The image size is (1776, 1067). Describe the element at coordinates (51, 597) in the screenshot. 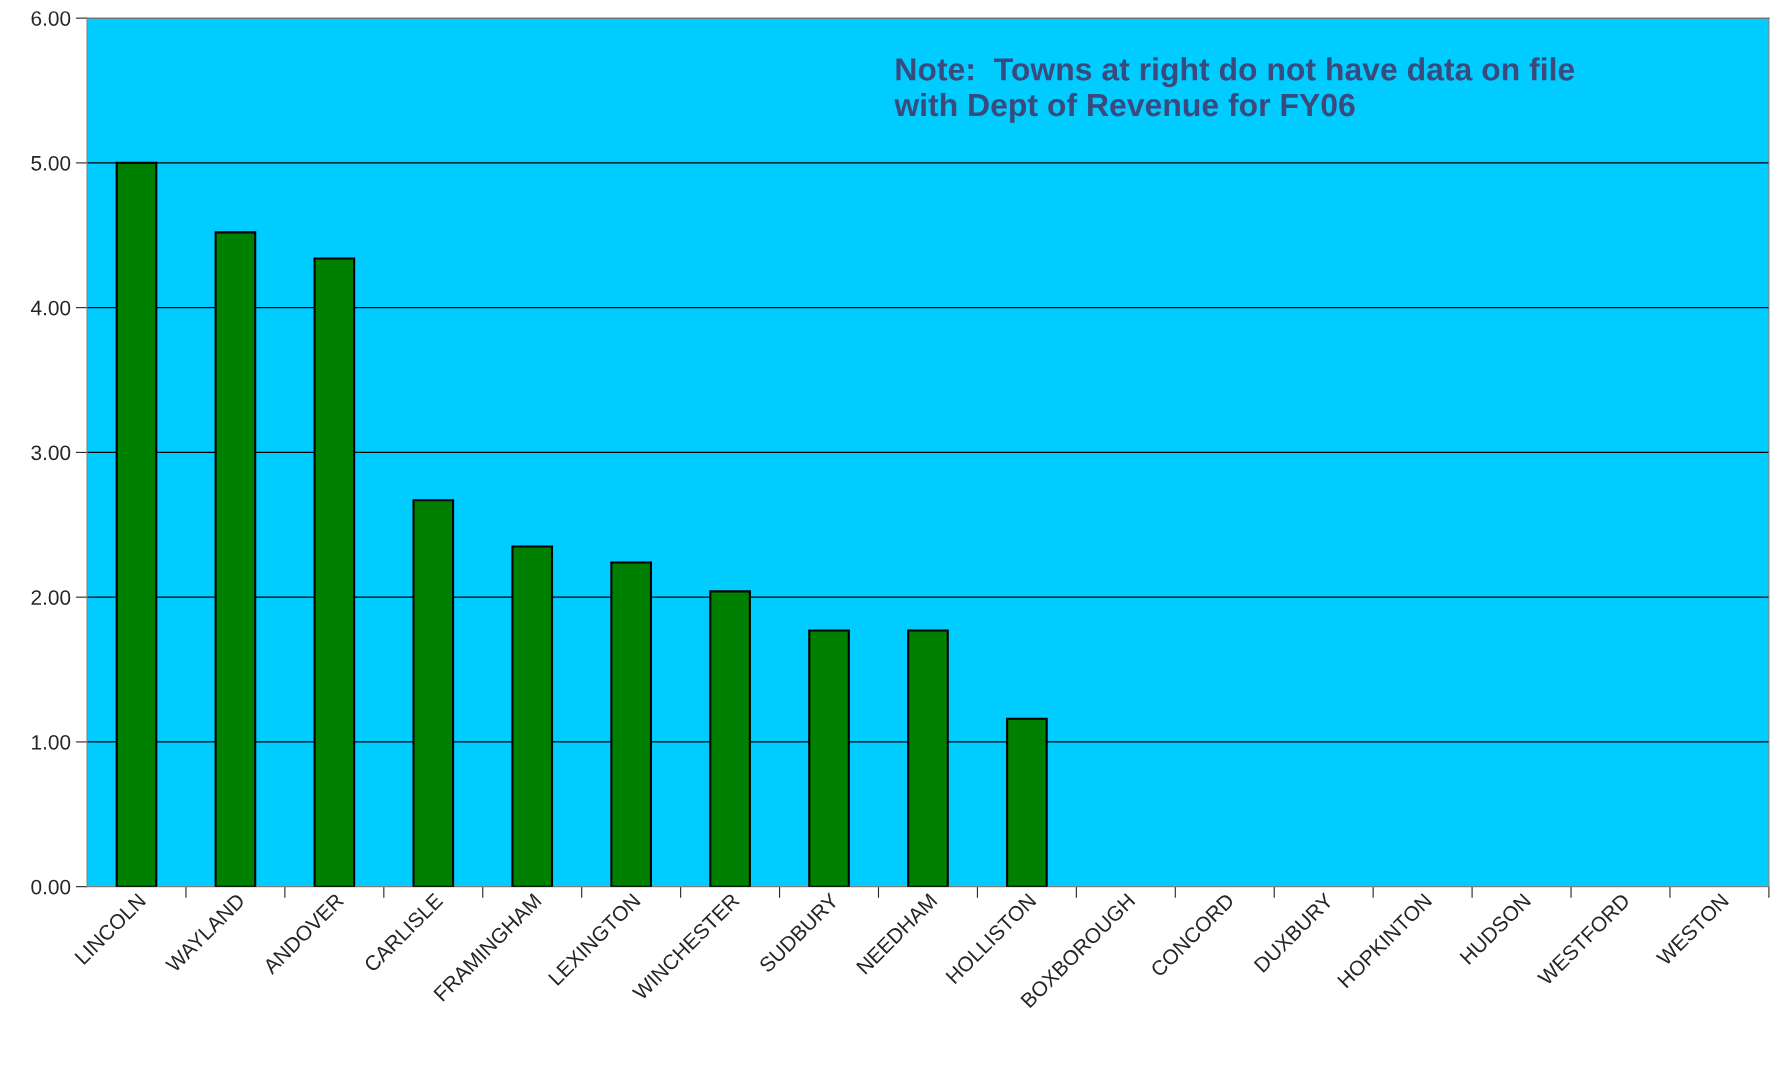

I see `y-tick-label: 2.00` at that location.